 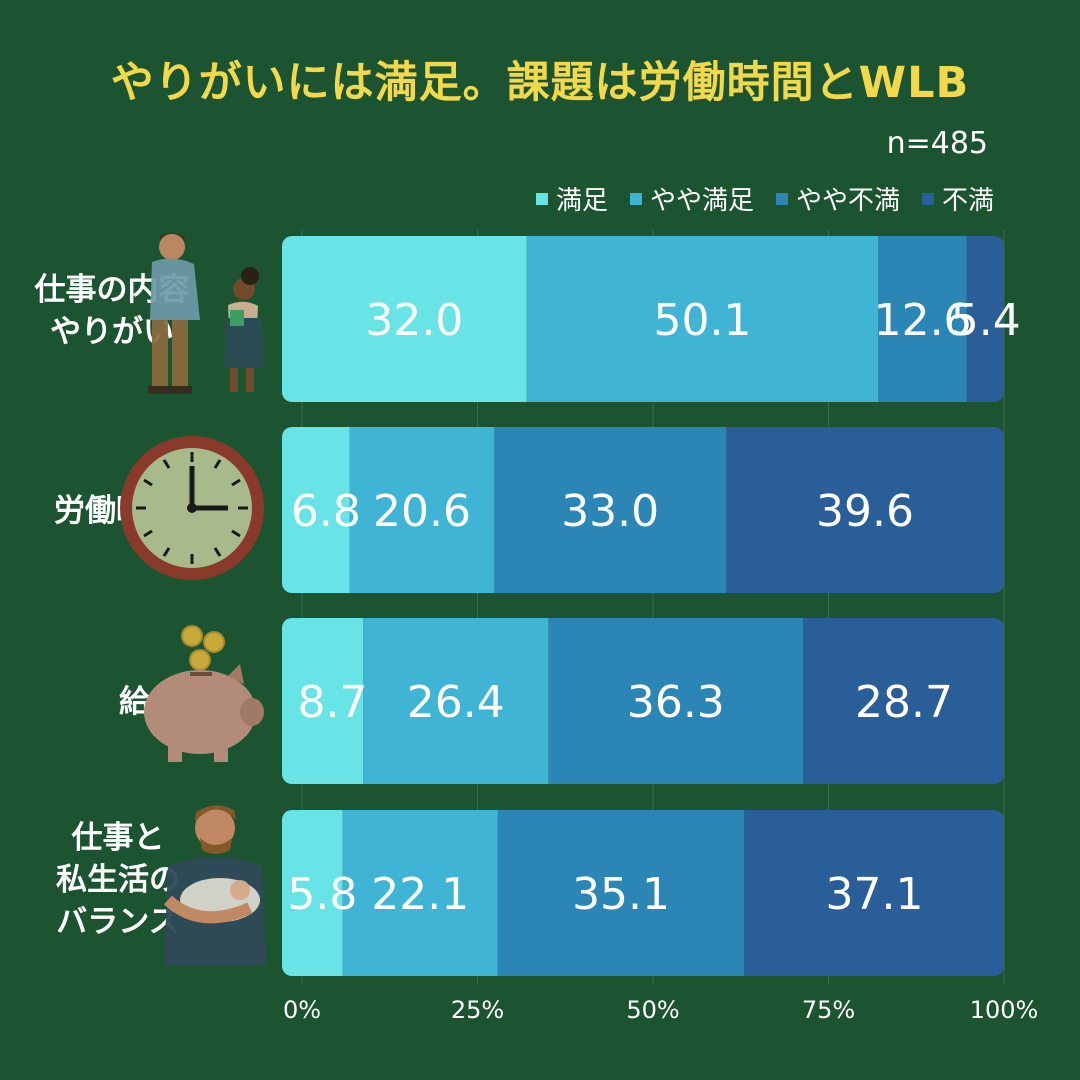 What do you see at coordinates (937, 143) in the screenshot?
I see `sample-size: n=485` at bounding box center [937, 143].